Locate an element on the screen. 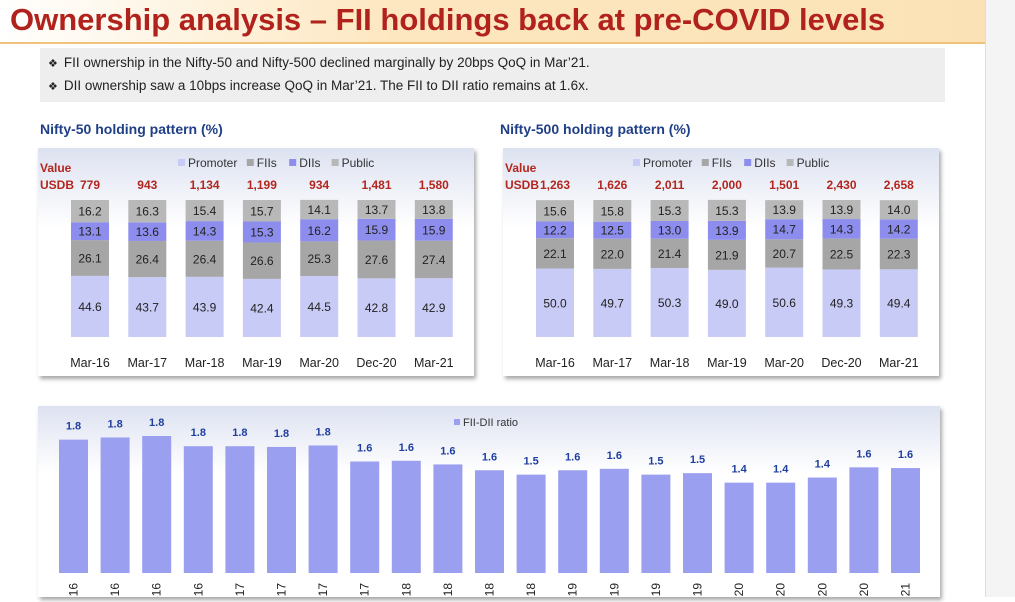 This screenshot has height=602, width=1015. nifty50-x-tick-label: Mar-20 is located at coordinates (319, 363).